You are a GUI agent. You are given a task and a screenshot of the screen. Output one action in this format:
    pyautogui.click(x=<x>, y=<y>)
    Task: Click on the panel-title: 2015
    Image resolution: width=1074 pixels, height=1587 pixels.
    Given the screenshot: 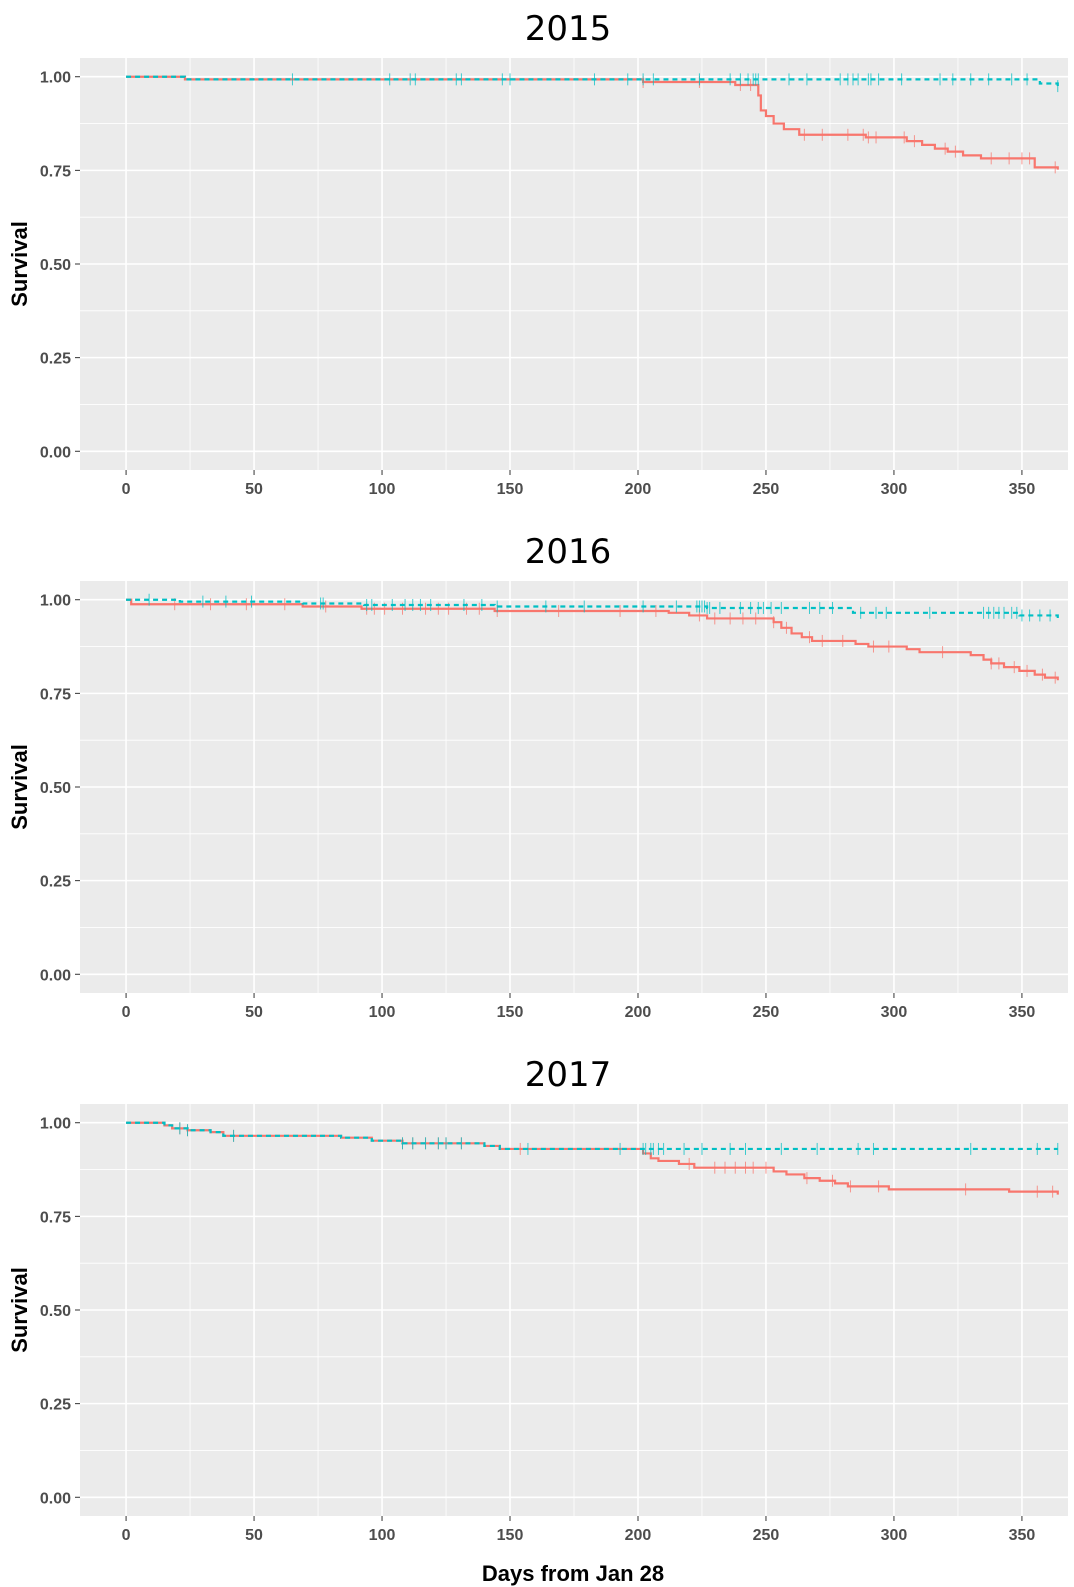 What is the action you would take?
    pyautogui.click(x=568, y=29)
    